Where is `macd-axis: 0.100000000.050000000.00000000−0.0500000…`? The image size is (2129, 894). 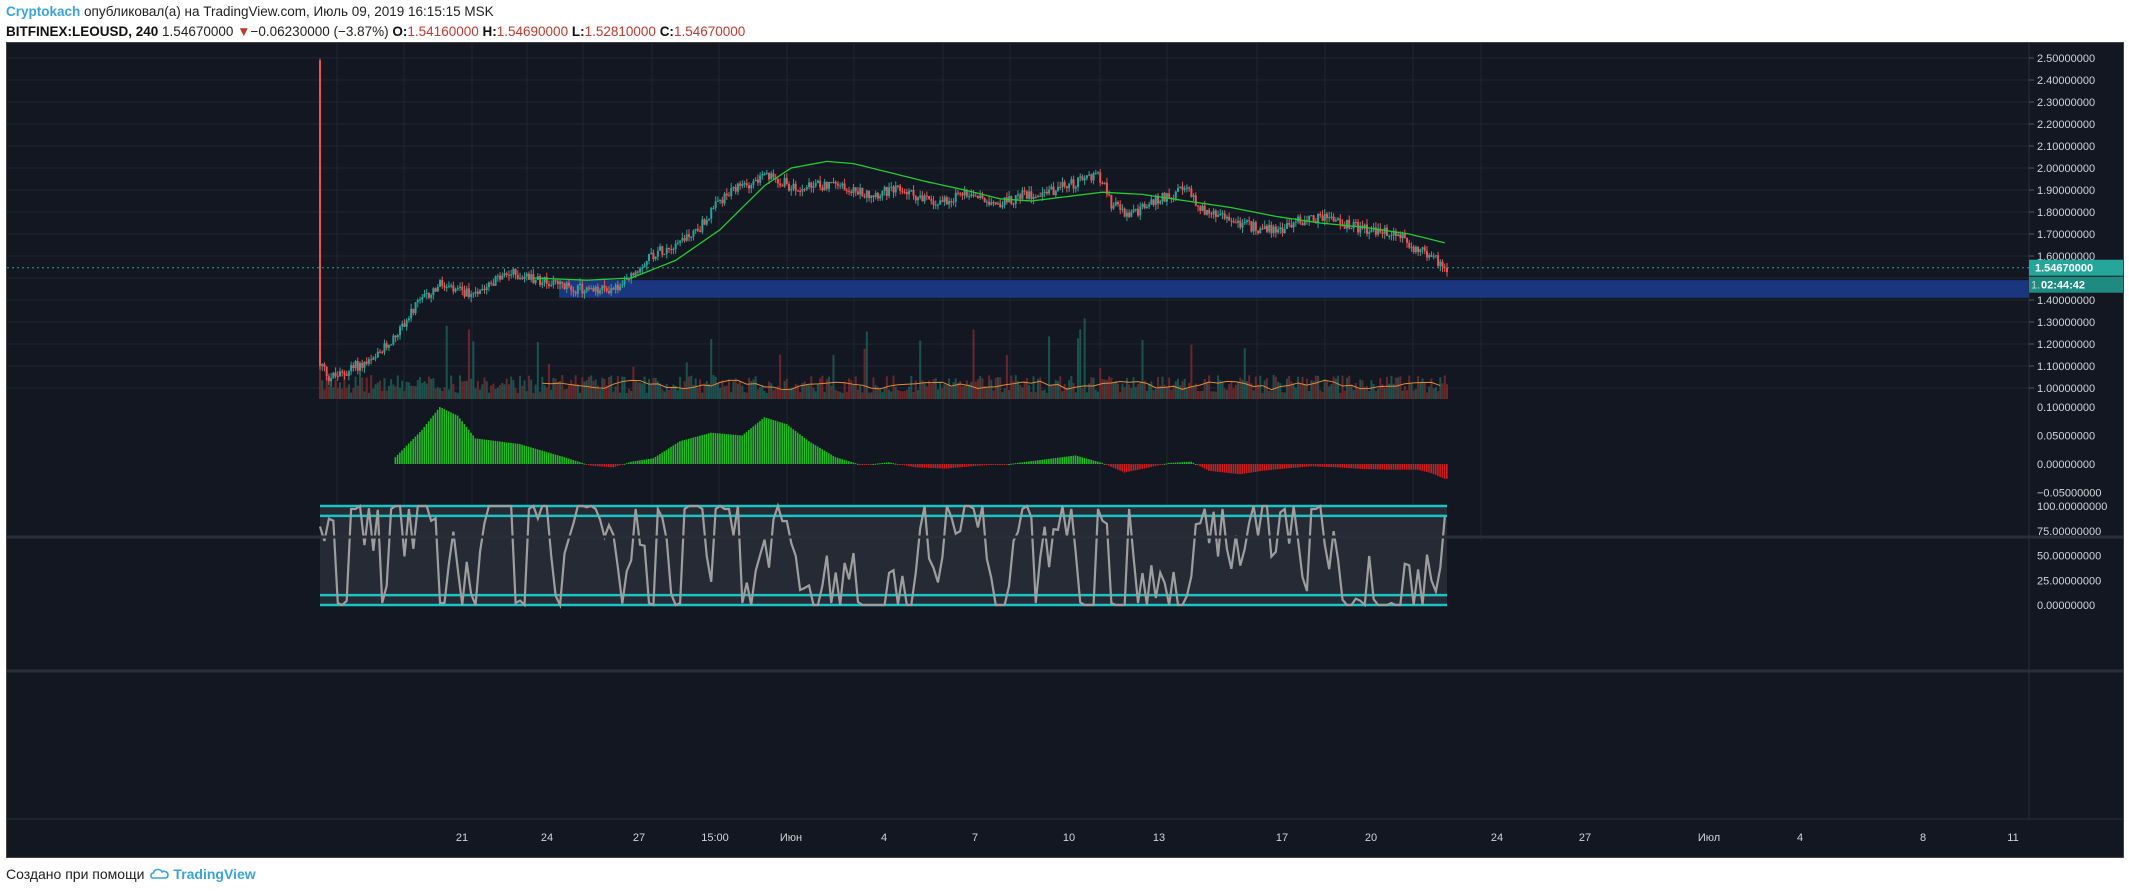
macd-axis: 0.100000000.050000000.00000000−0.0500000… is located at coordinates (2069, 451).